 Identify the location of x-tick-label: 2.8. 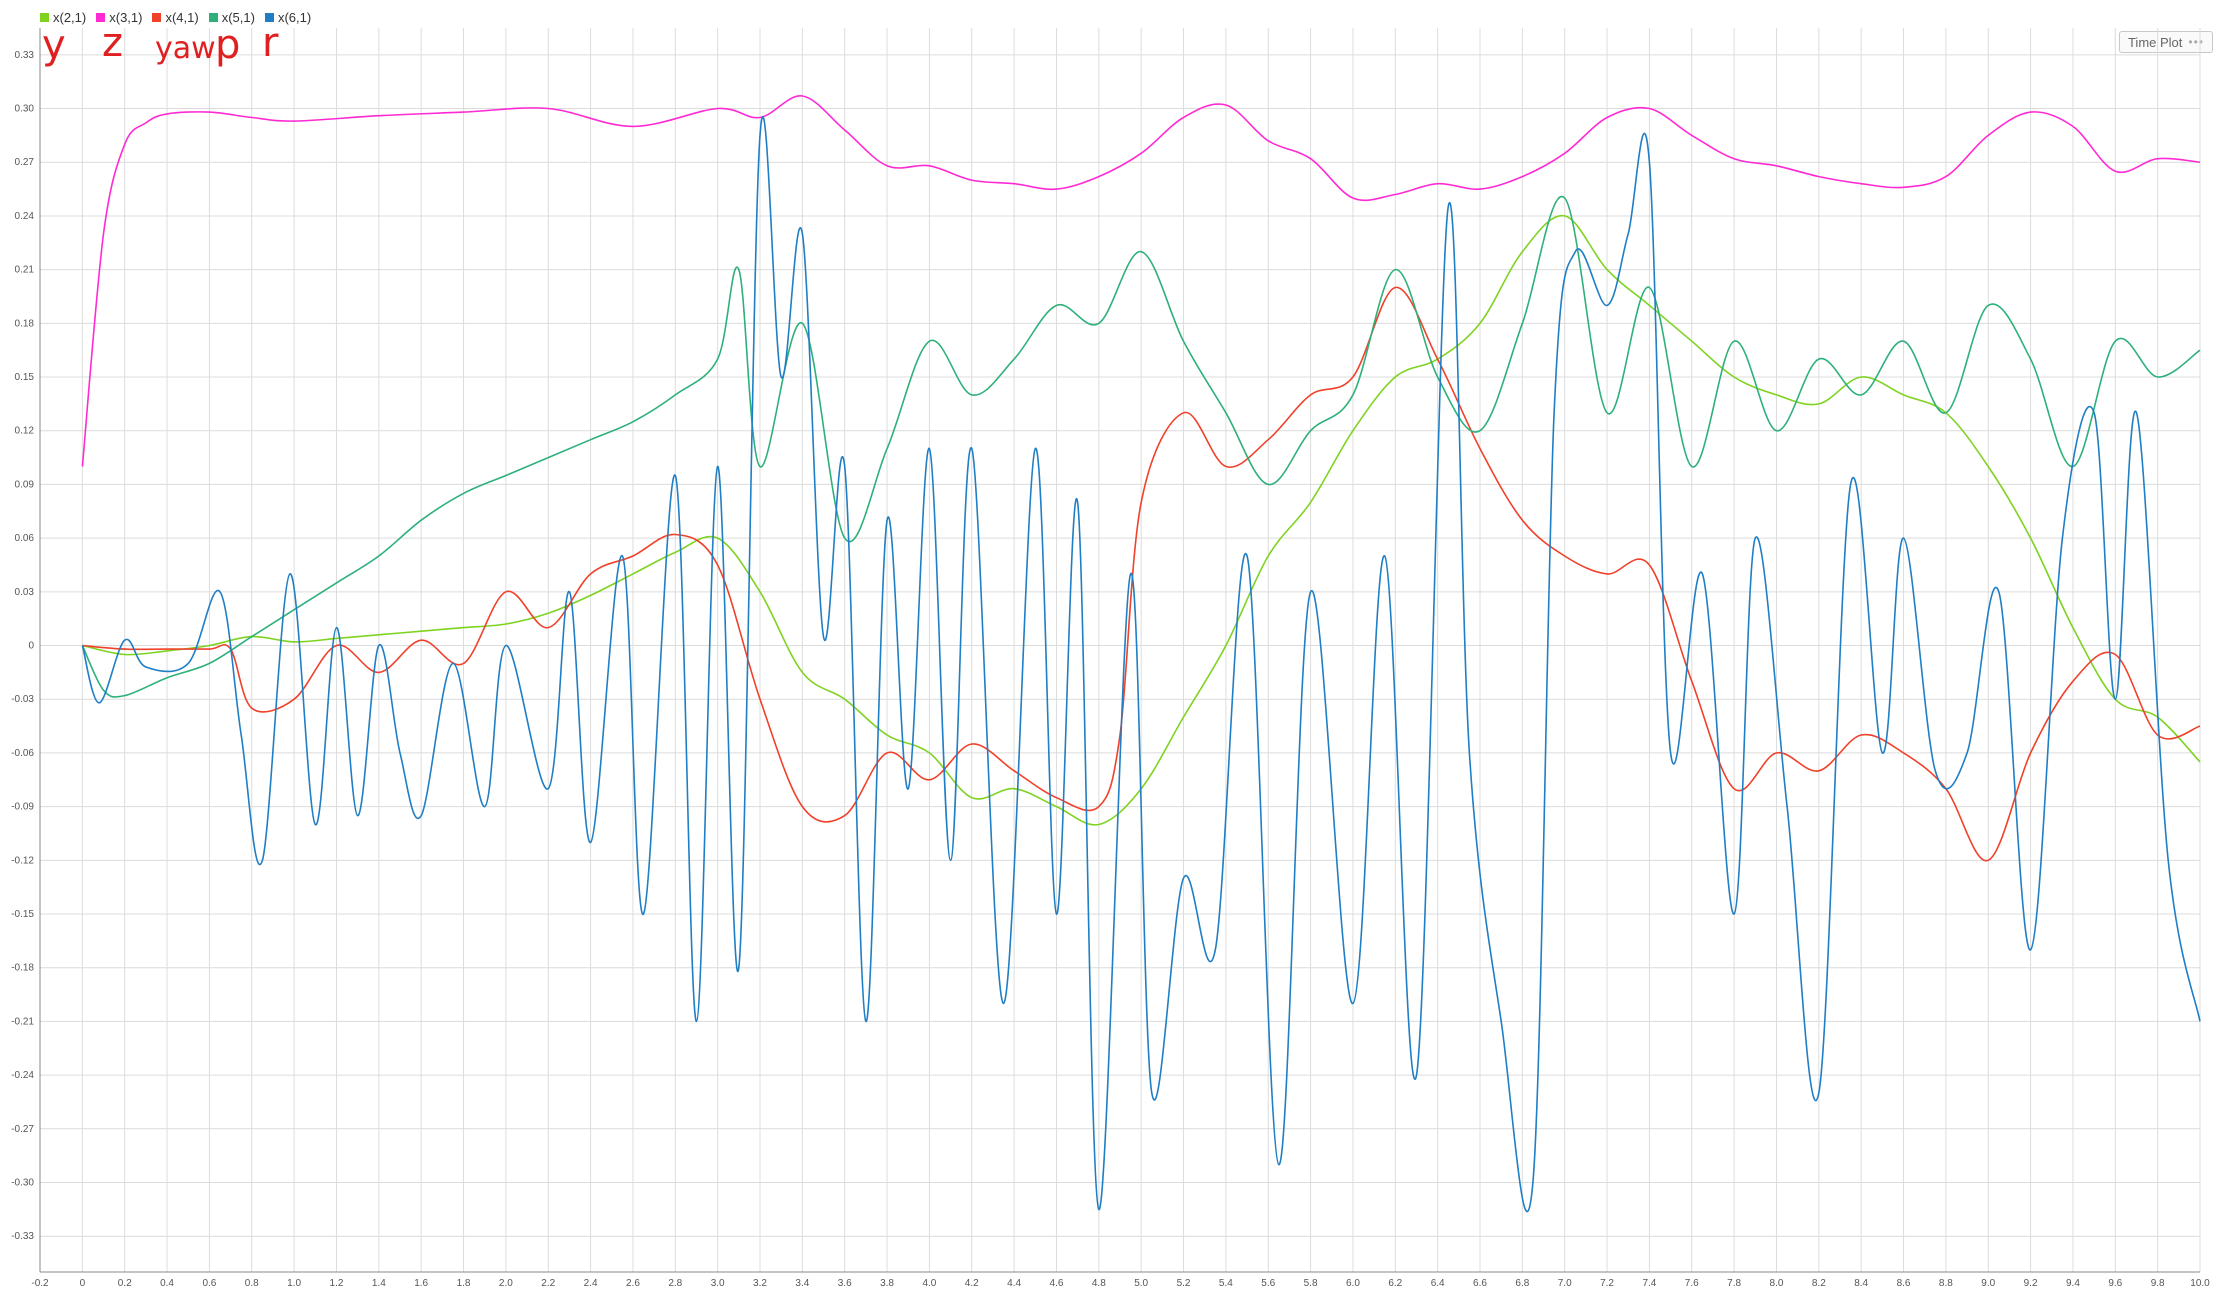
(675, 1283).